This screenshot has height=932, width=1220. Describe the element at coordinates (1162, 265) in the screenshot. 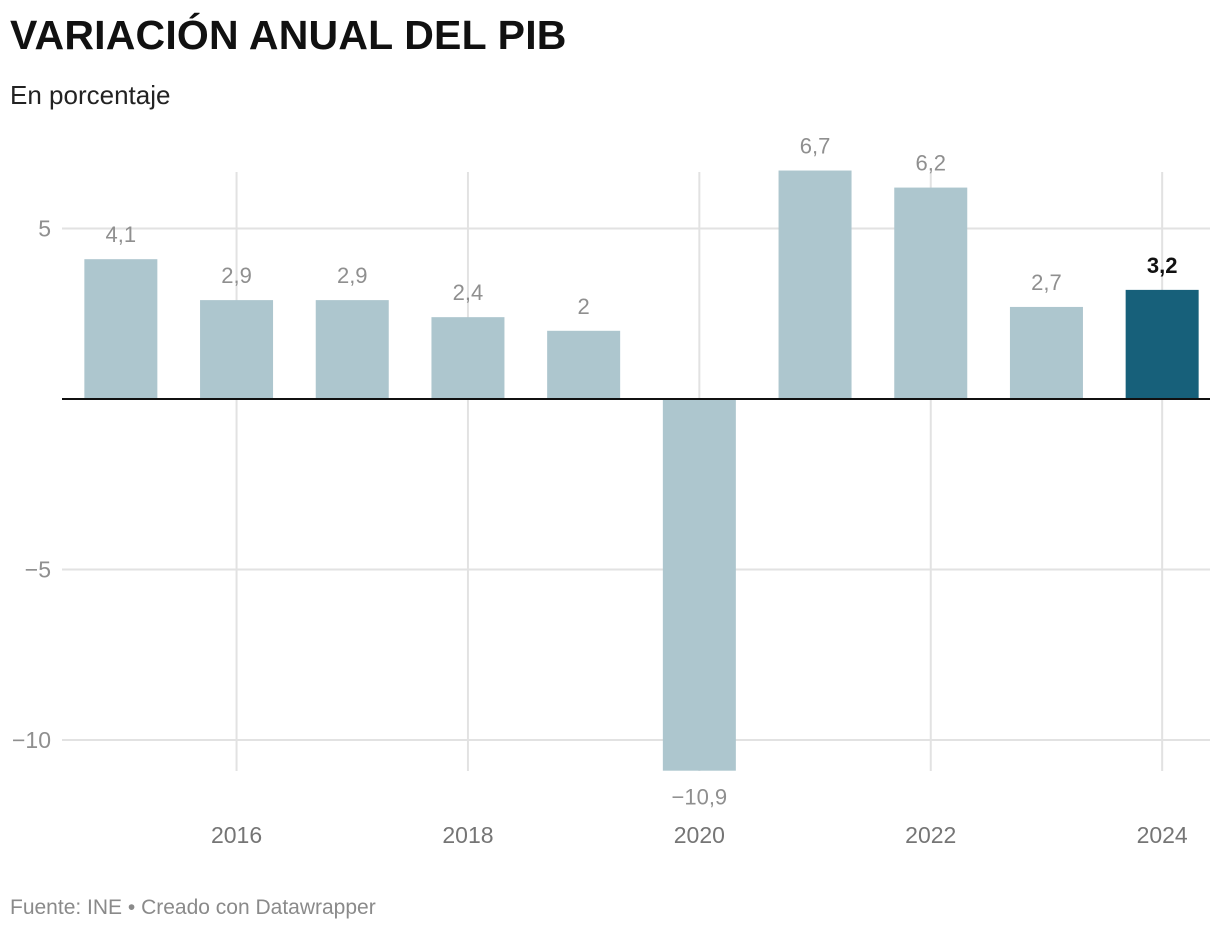

I see `data-label: 3,2` at that location.